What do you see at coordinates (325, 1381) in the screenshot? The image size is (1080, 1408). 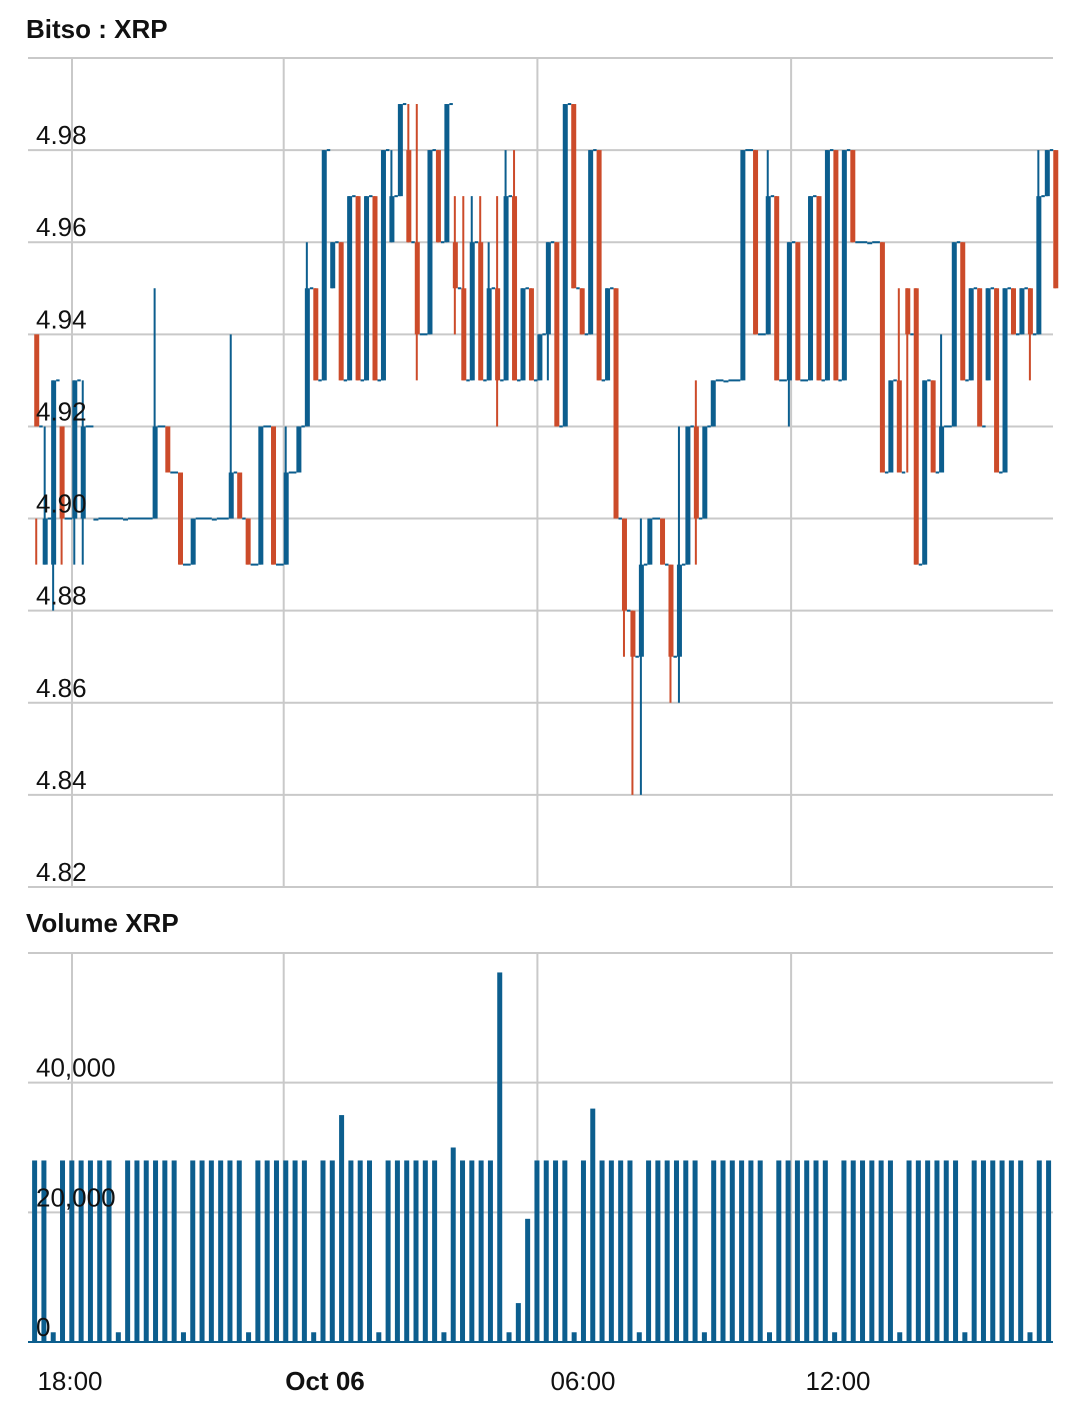 I see `x-axis-tick-label: Oct 06` at bounding box center [325, 1381].